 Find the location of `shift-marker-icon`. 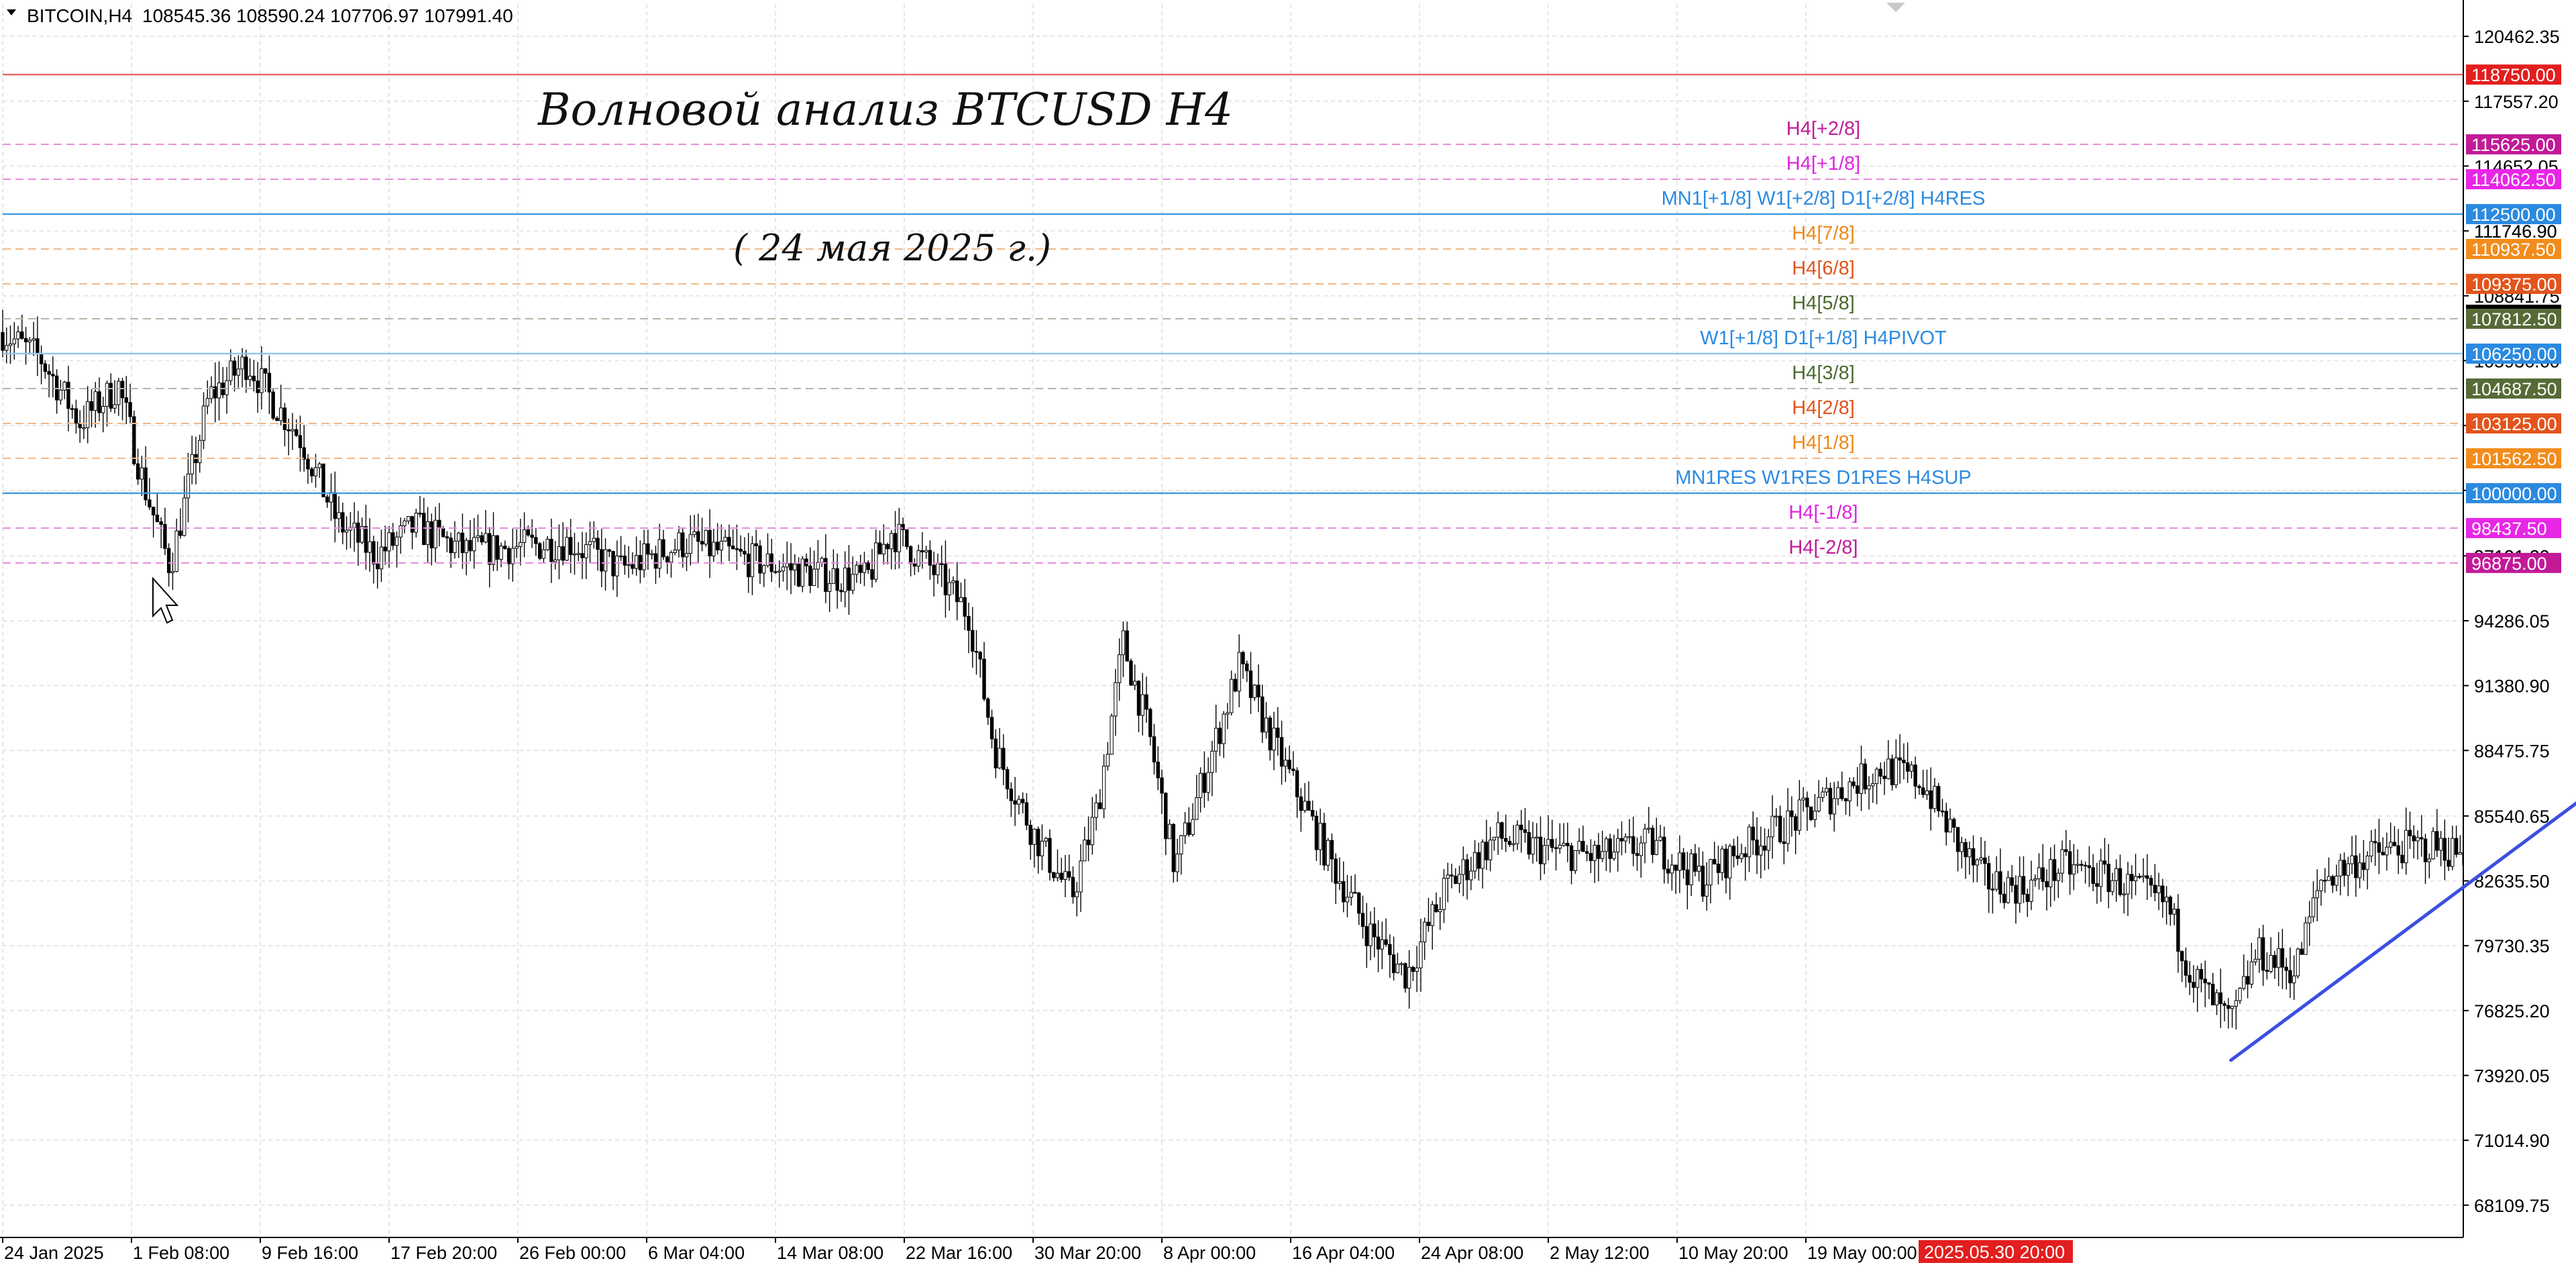

shift-marker-icon is located at coordinates (1895, 7).